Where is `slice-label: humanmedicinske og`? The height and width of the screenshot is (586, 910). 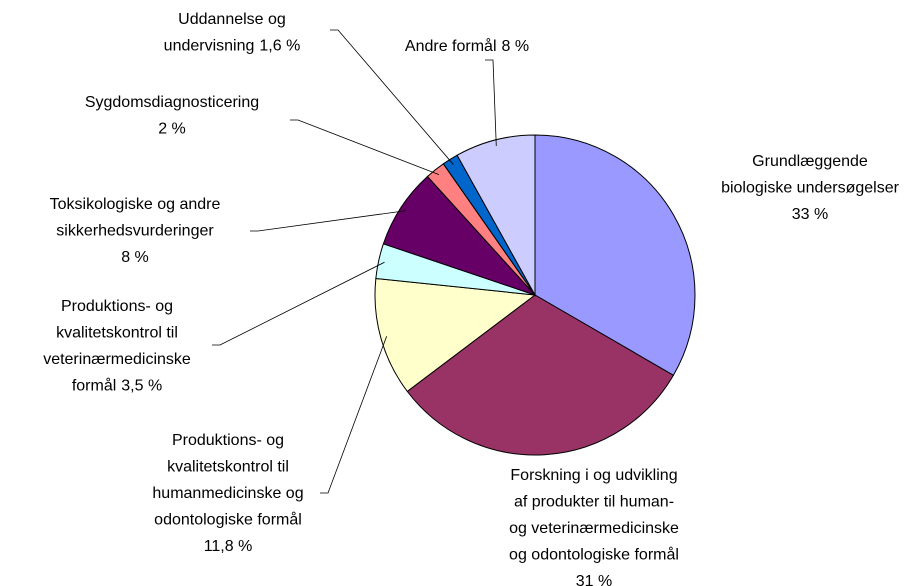
slice-label: humanmedicinske og is located at coordinates (227, 493).